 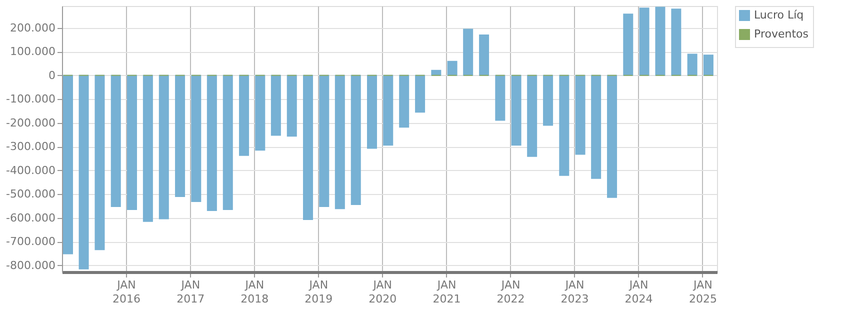 What do you see at coordinates (510, 292) in the screenshot?
I see `x-tick-label: JAN 2022` at bounding box center [510, 292].